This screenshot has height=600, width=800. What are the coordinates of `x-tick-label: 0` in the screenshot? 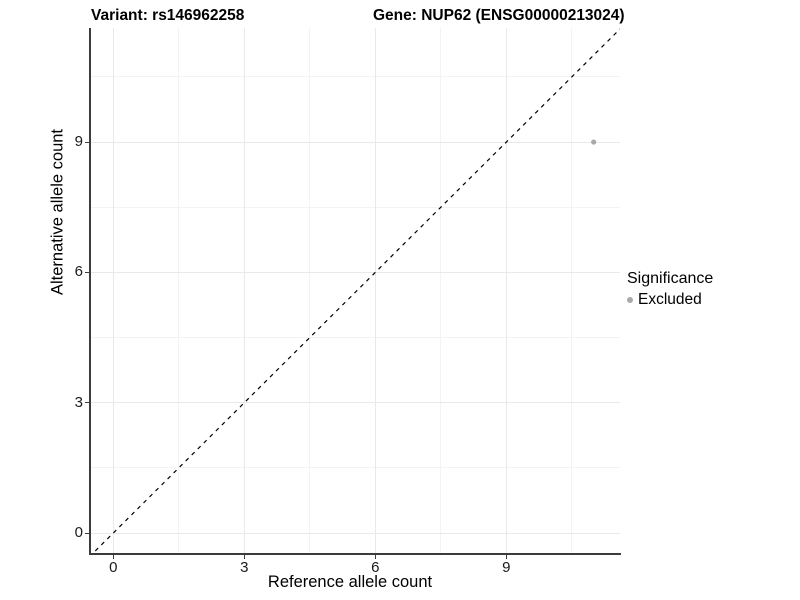 It's located at (113, 567).